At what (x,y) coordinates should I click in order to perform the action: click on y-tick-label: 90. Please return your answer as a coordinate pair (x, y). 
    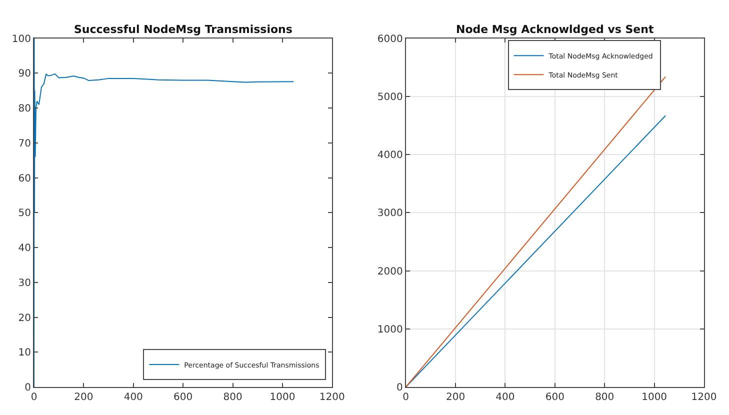
    Looking at the image, I should click on (24, 74).